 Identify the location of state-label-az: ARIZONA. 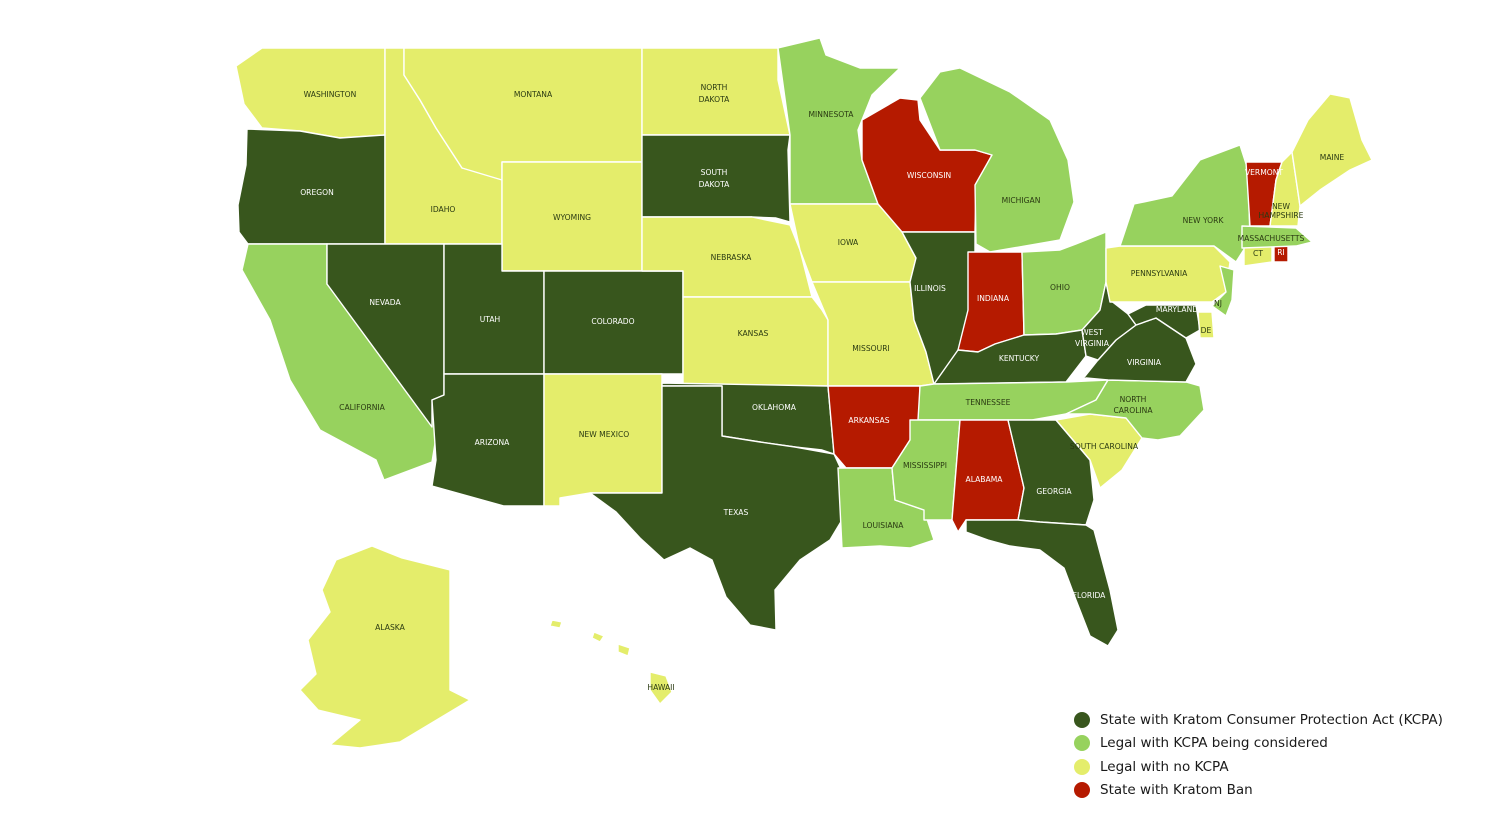
(493, 442).